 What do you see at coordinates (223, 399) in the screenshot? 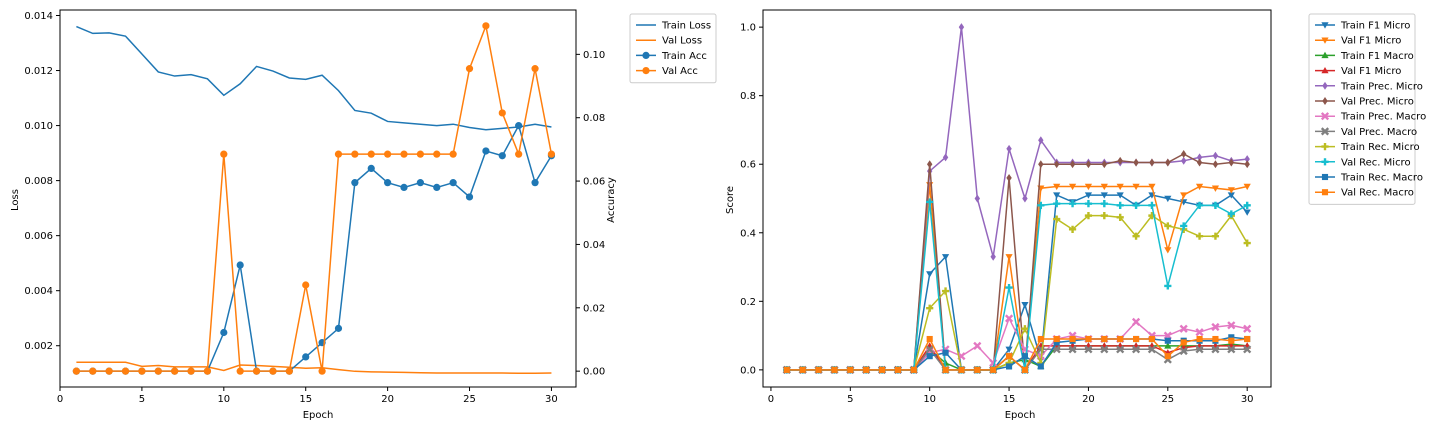
I see `loss-x-tick-label-2: 10` at bounding box center [223, 399].